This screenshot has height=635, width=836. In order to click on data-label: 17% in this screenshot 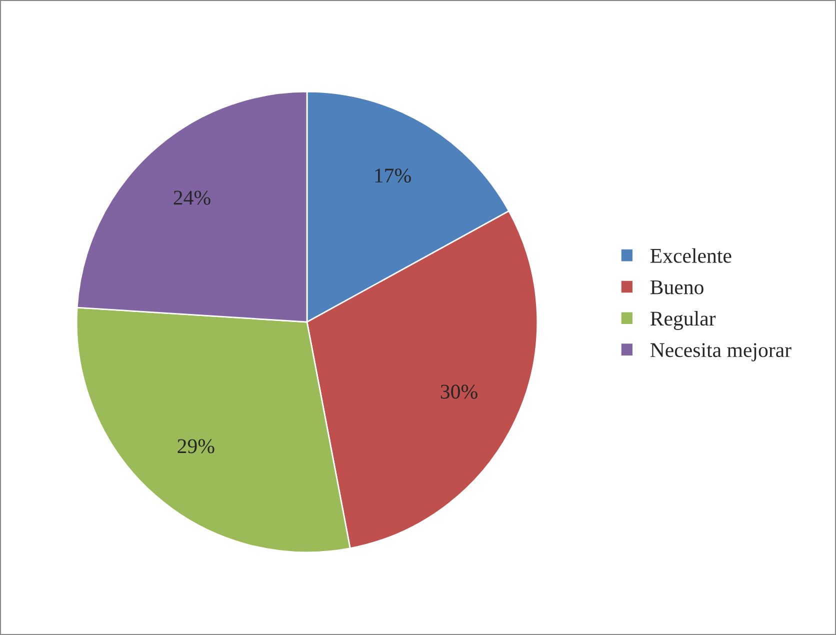, I will do `click(393, 175)`.